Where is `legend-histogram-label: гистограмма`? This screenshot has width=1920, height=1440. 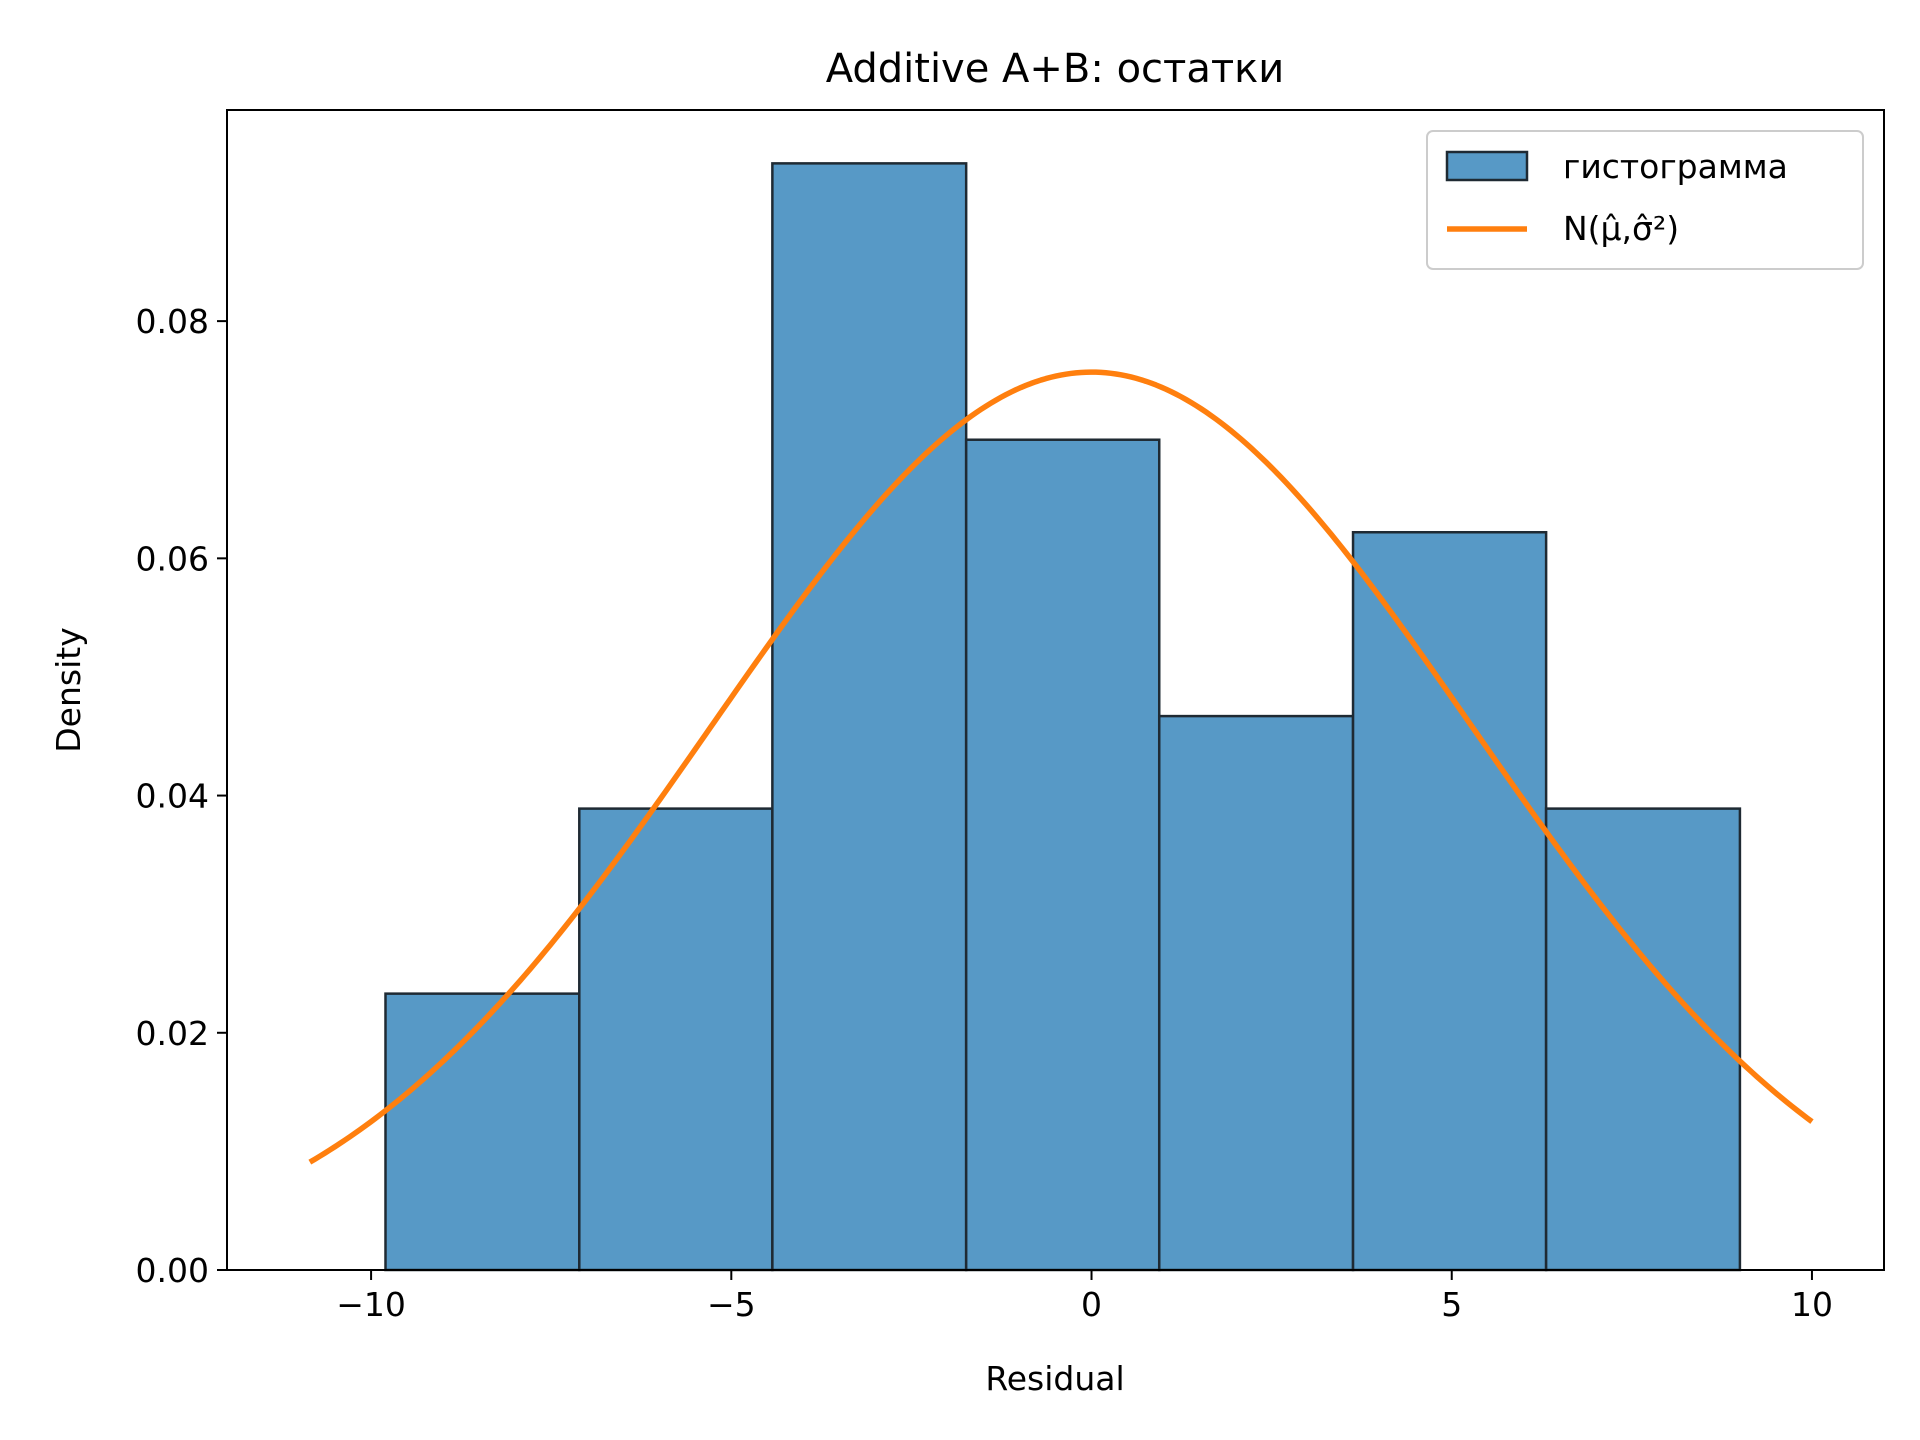 legend-histogram-label: гистограмма is located at coordinates (1675, 166).